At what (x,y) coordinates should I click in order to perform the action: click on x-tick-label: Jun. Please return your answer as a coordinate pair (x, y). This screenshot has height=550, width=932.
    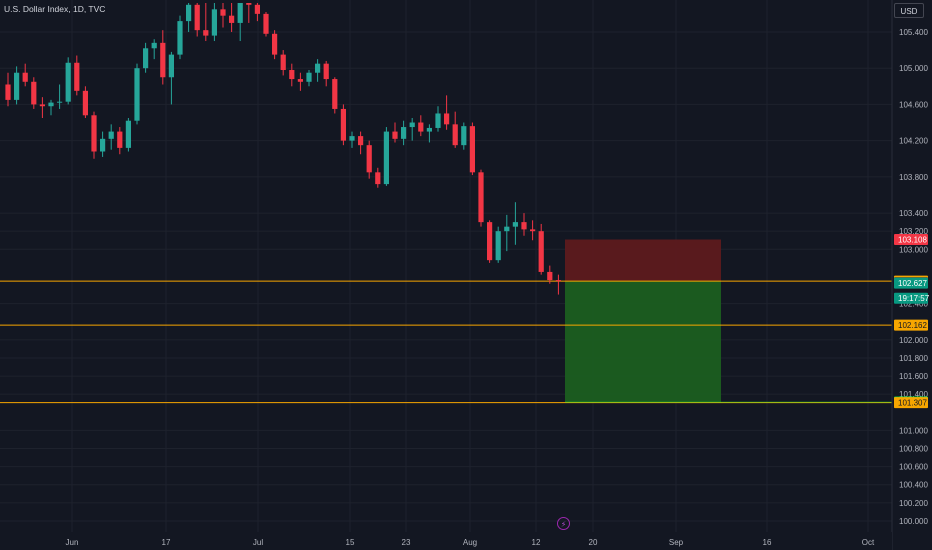
    Looking at the image, I should click on (72, 542).